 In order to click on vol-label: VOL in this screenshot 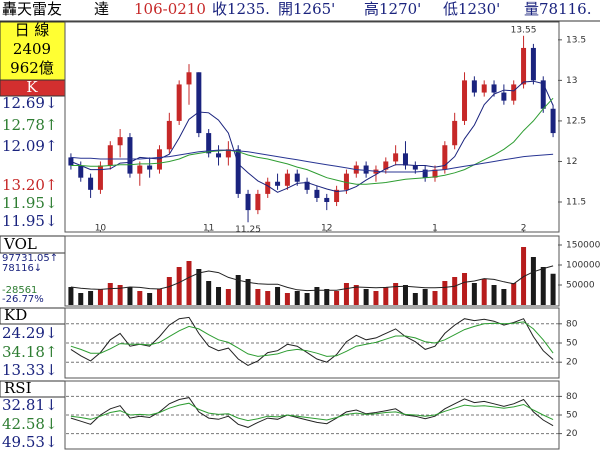, I will do `click(20, 244)`.